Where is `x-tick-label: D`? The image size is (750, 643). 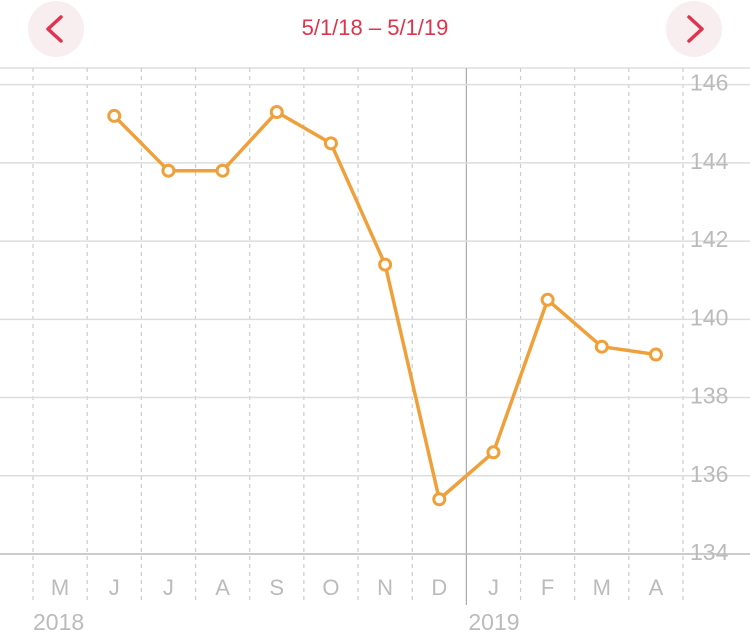 x-tick-label: D is located at coordinates (439, 587).